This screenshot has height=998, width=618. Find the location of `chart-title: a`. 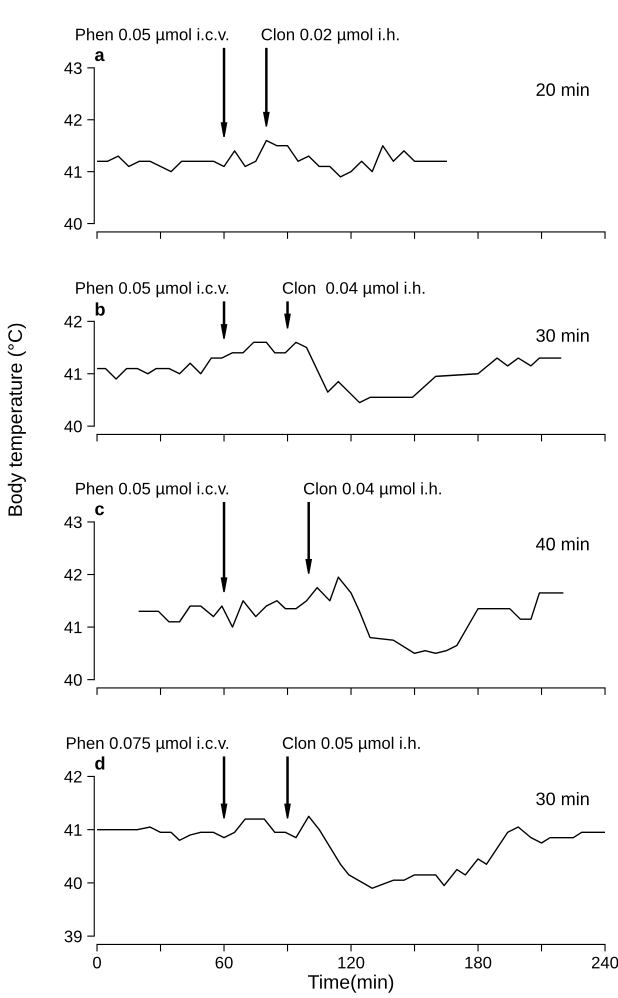

chart-title: a is located at coordinates (100, 56).